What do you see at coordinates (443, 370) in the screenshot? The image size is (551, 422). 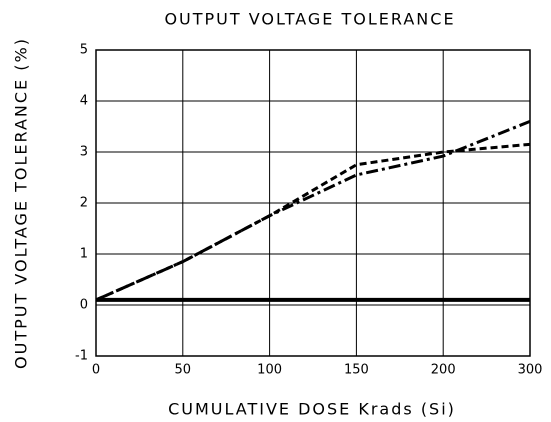 I see `x-tick-label: 200` at bounding box center [443, 370].